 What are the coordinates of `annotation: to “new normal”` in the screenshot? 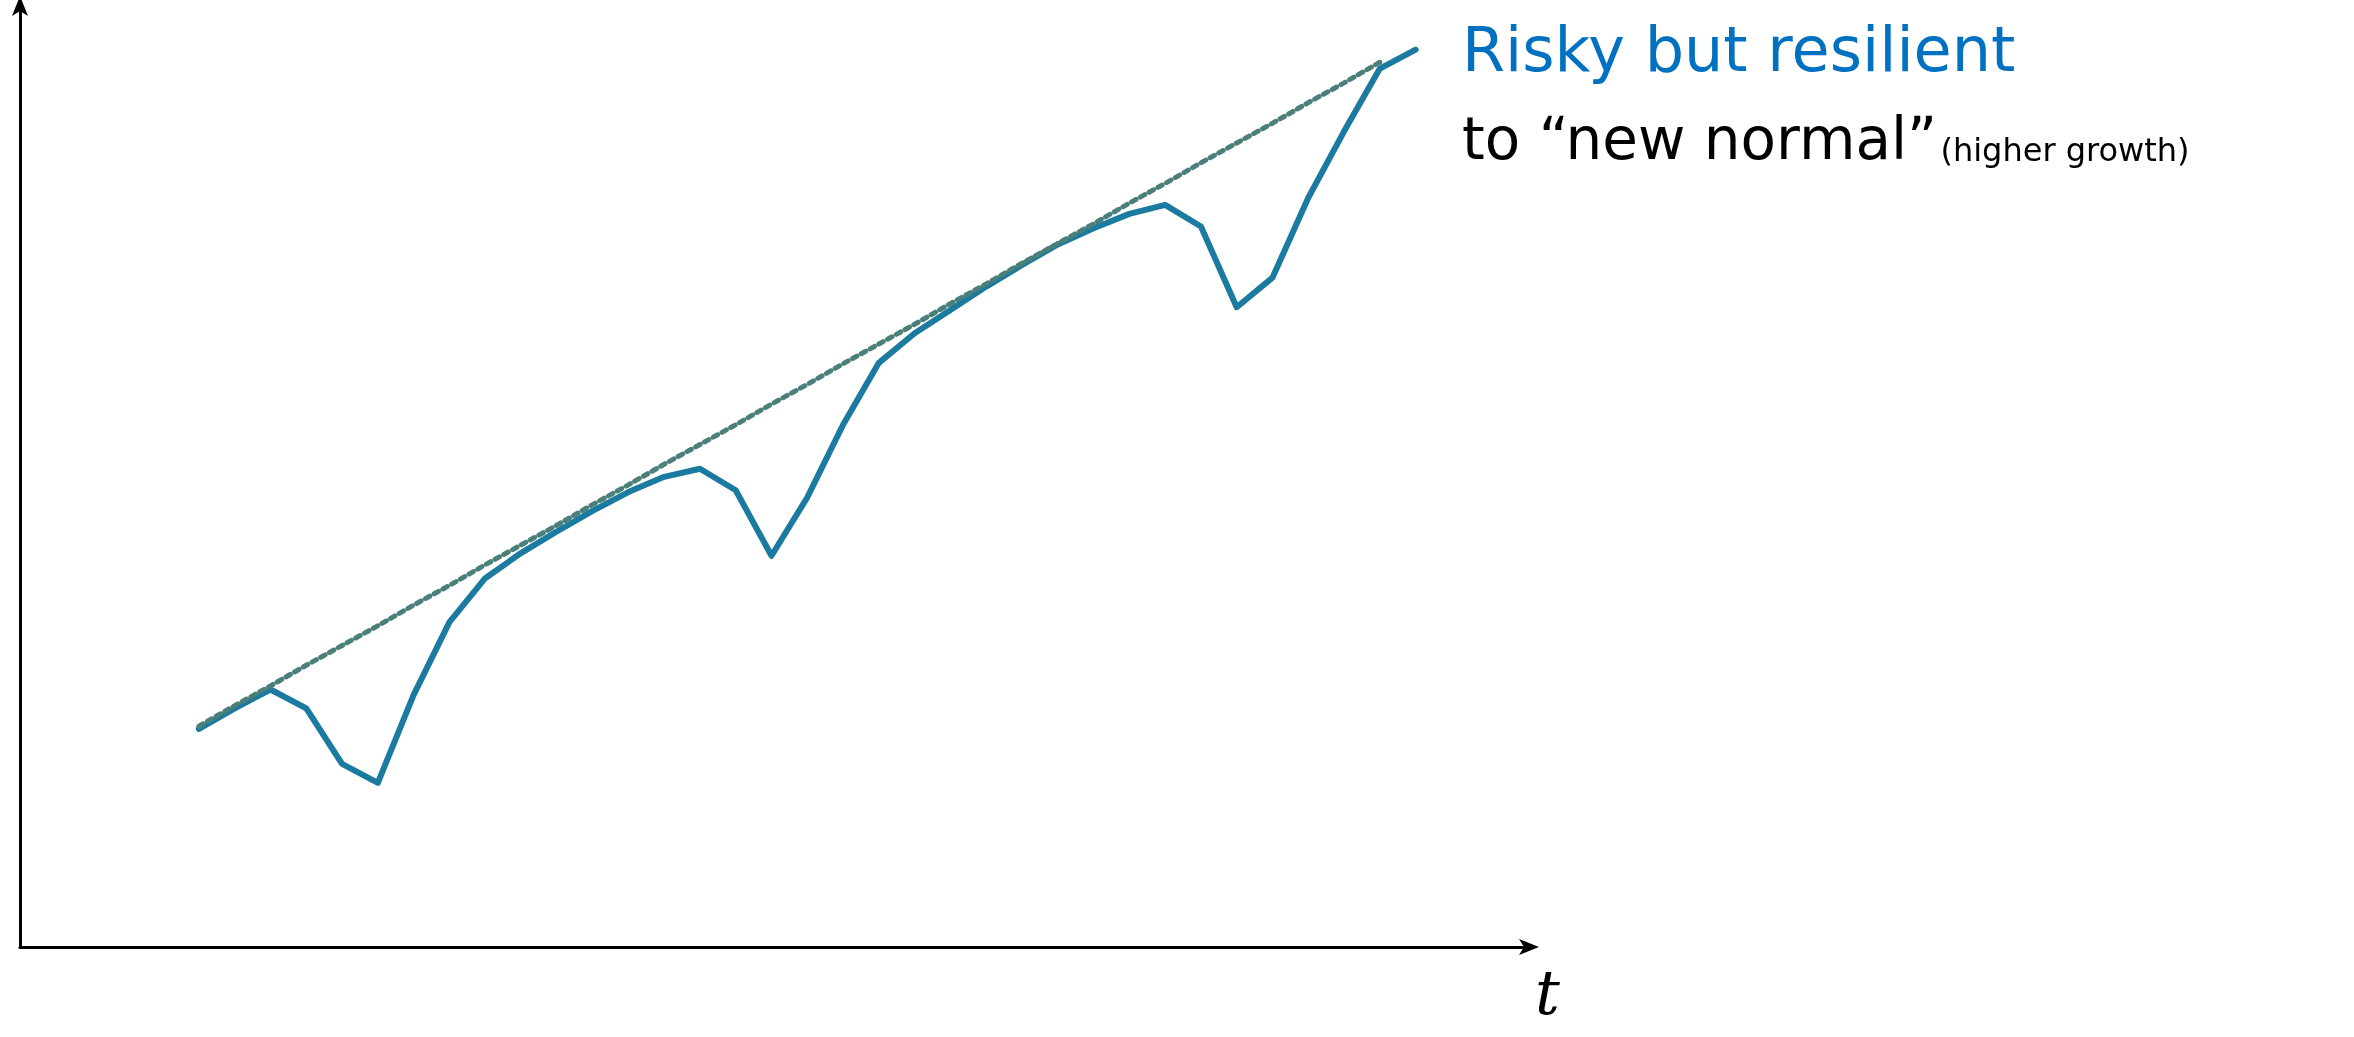 It's located at (1700, 139).